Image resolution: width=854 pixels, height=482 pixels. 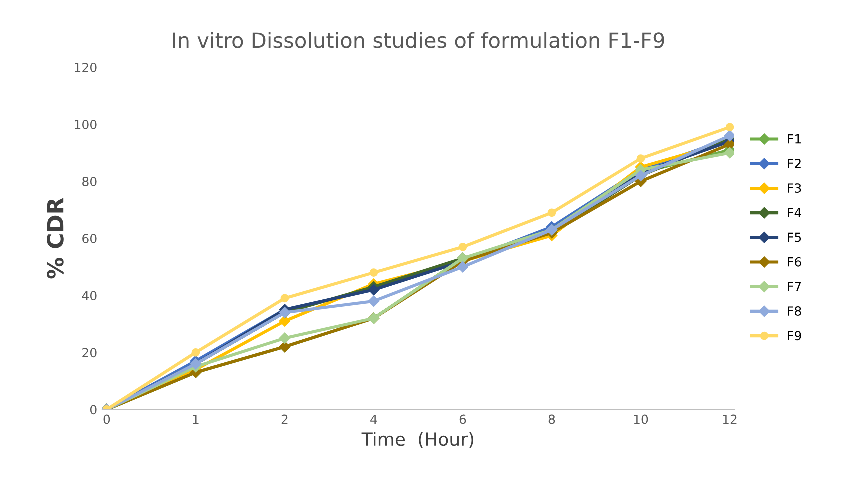 What do you see at coordinates (794, 139) in the screenshot?
I see `legend-label: F1` at bounding box center [794, 139].